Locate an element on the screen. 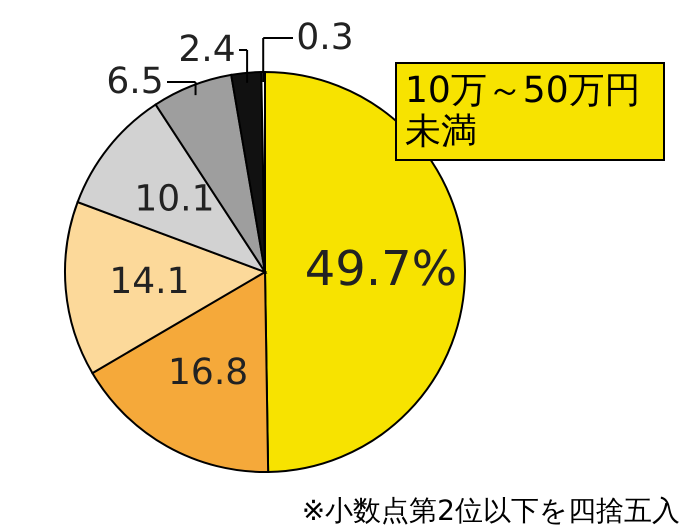 The width and height of the screenshot is (682, 530). data-label: 14.1 is located at coordinates (149, 281).